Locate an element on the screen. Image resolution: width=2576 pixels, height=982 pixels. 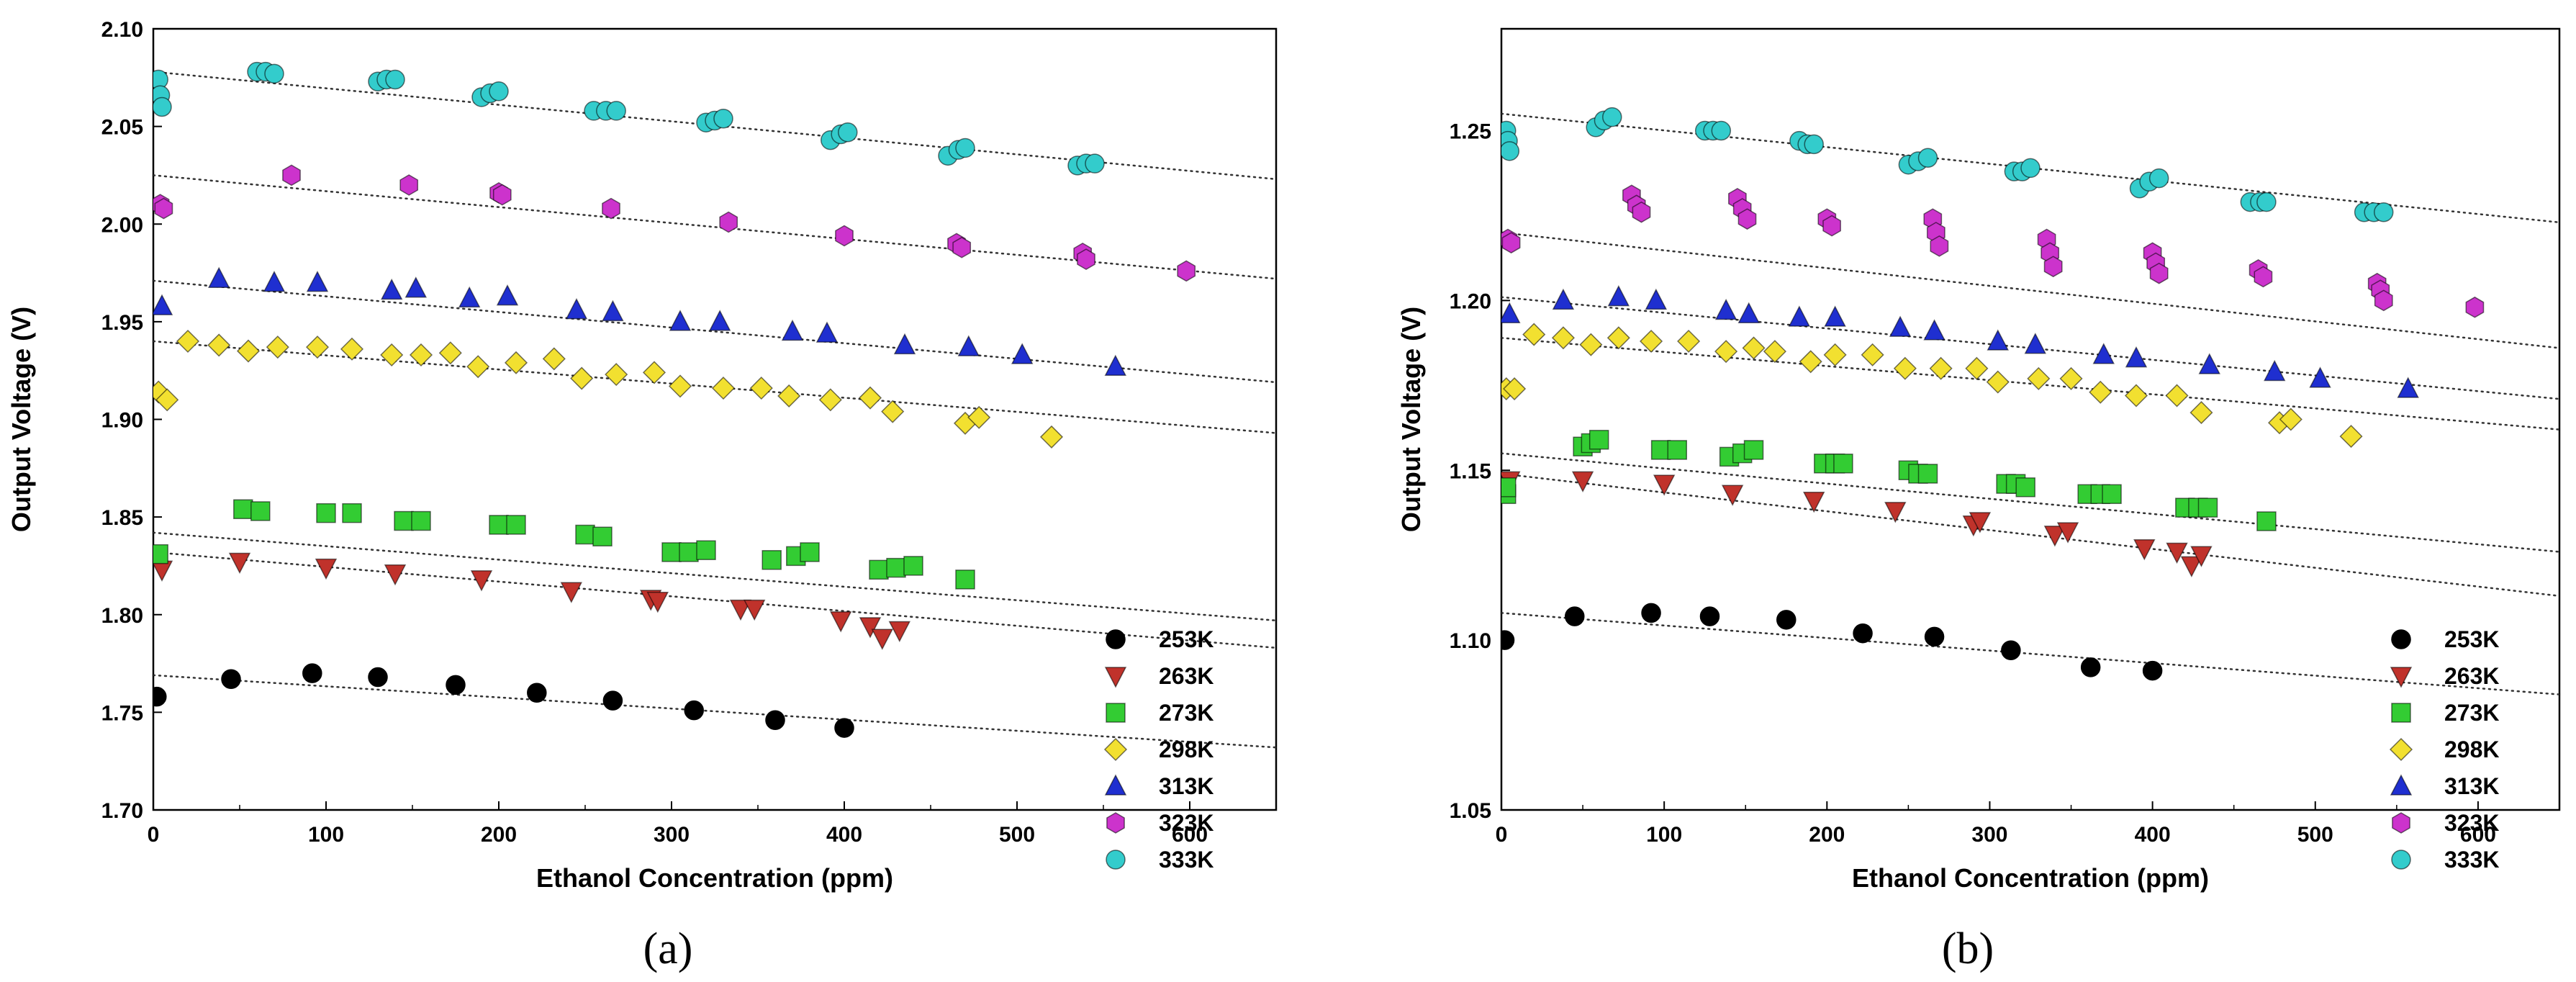
y-axis-label: Output Voltage (V) is located at coordinates (1411, 420).